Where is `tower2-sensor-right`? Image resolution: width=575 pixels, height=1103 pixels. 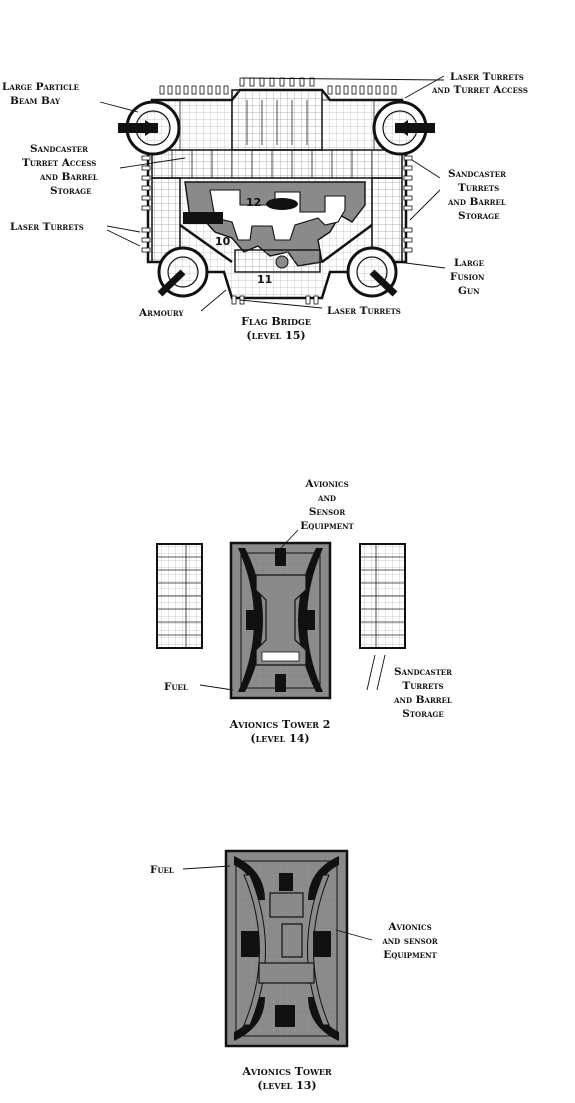 tower2-sensor-right is located at coordinates (308, 620).